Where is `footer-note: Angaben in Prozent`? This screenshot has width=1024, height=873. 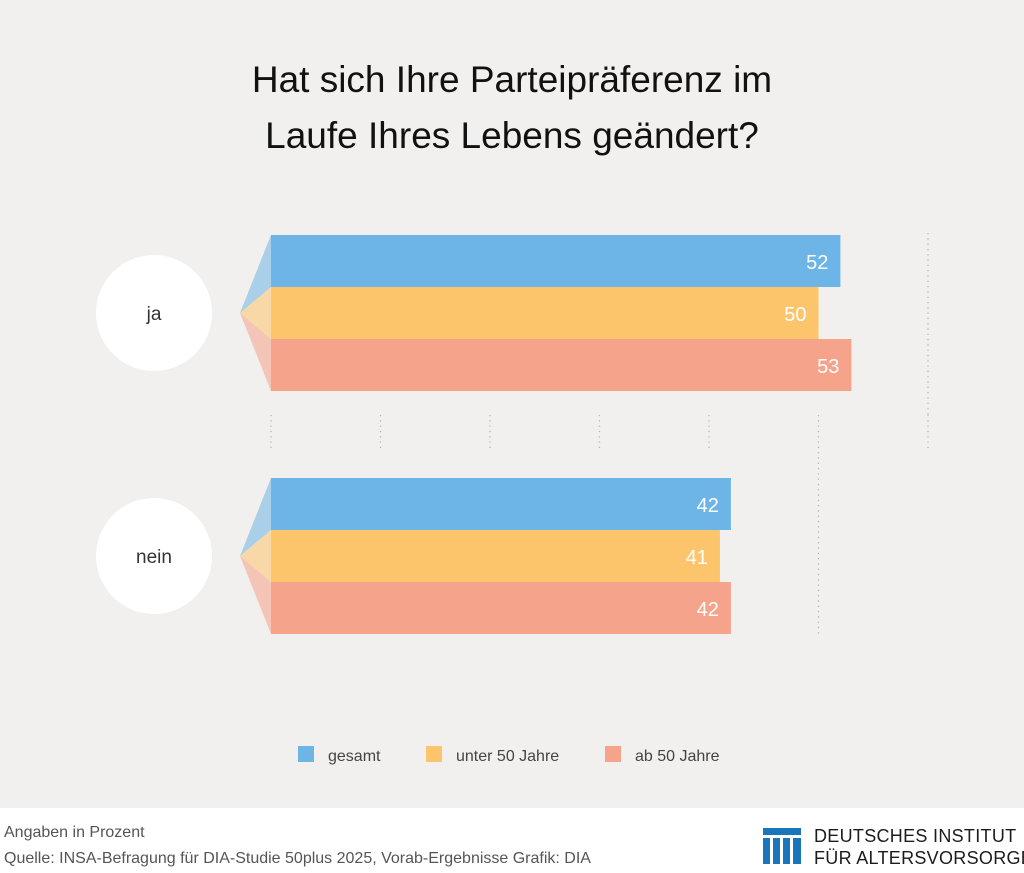
footer-note: Angaben in Prozent is located at coordinates (74, 832).